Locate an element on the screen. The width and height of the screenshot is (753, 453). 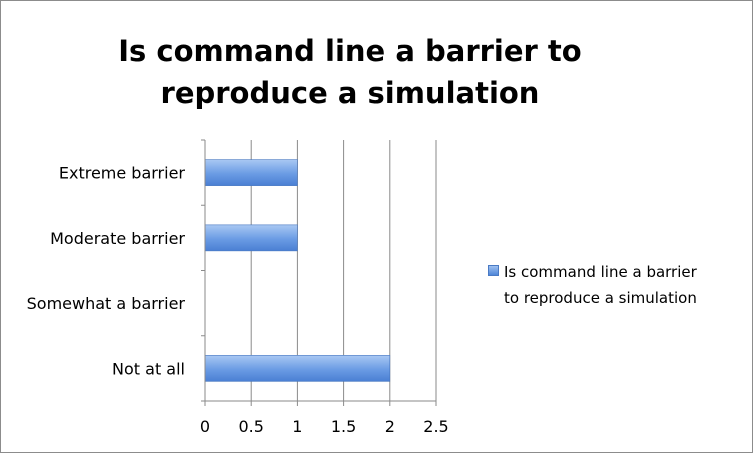
x-tick-label-4: 2 is located at coordinates (390, 426).